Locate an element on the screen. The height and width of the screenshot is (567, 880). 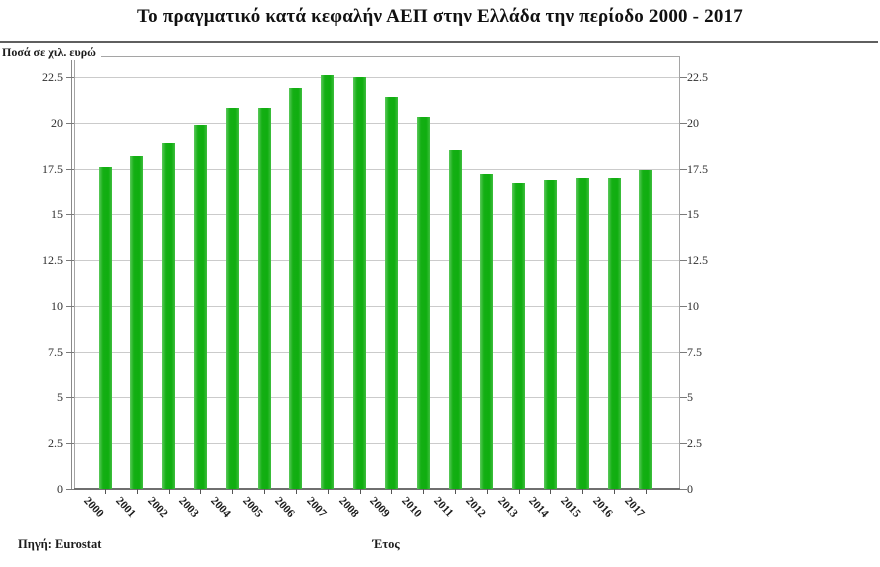
y-tick-left-7.5 is located at coordinates (70, 352).